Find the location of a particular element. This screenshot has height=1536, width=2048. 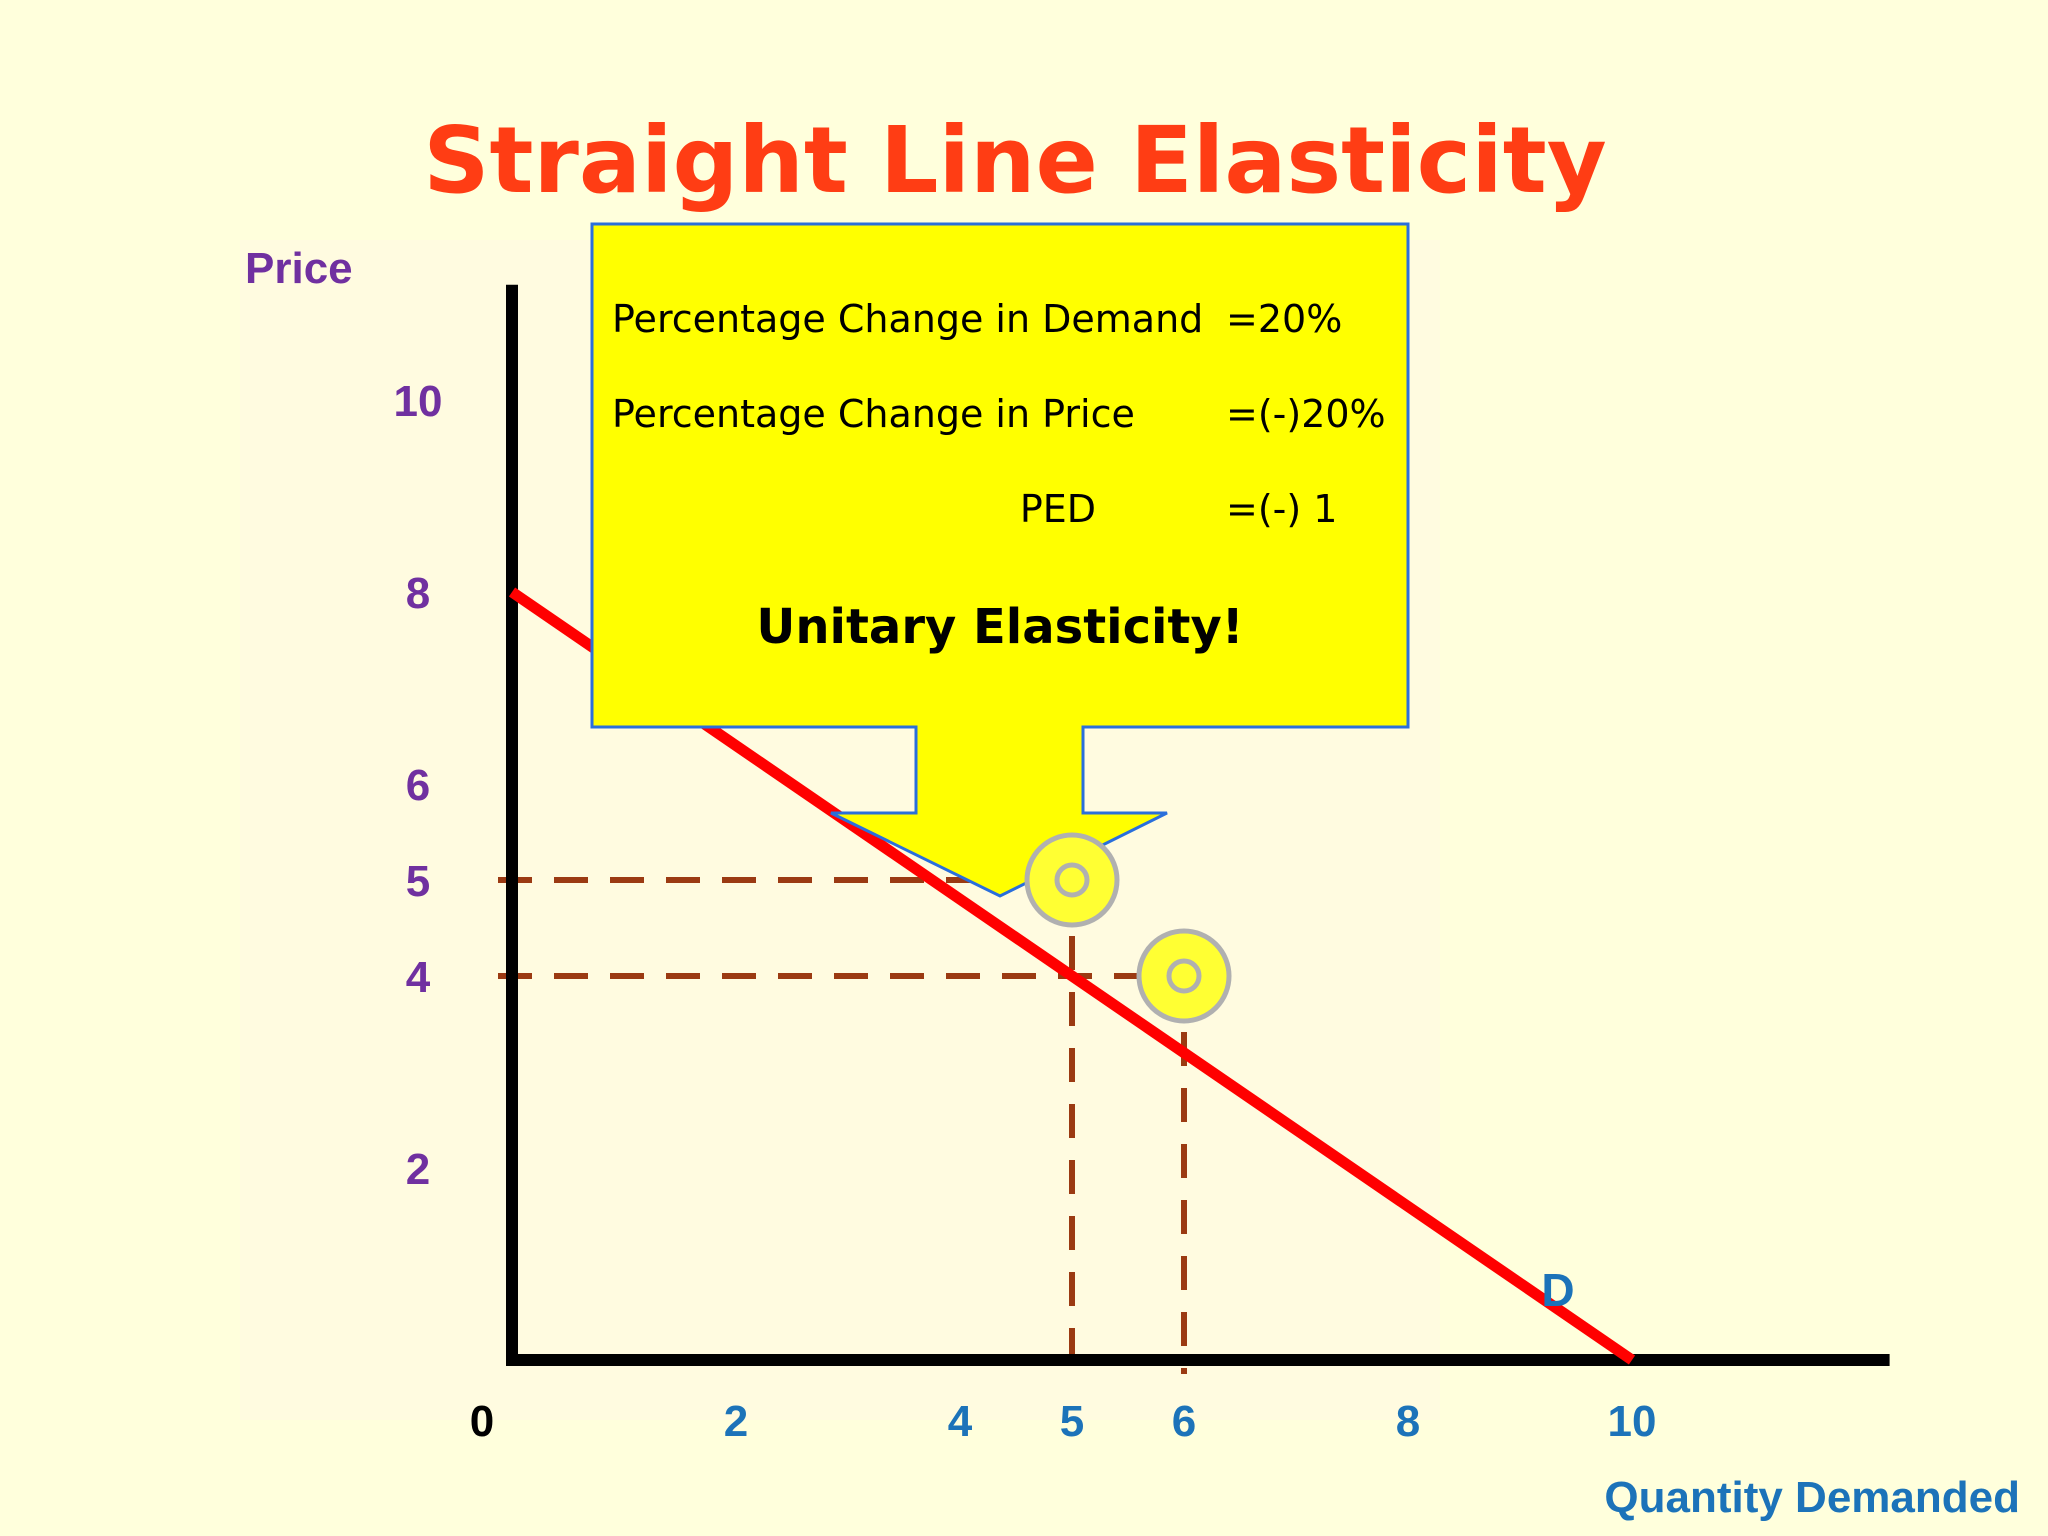

x-tick-label: 4 is located at coordinates (960, 1421).